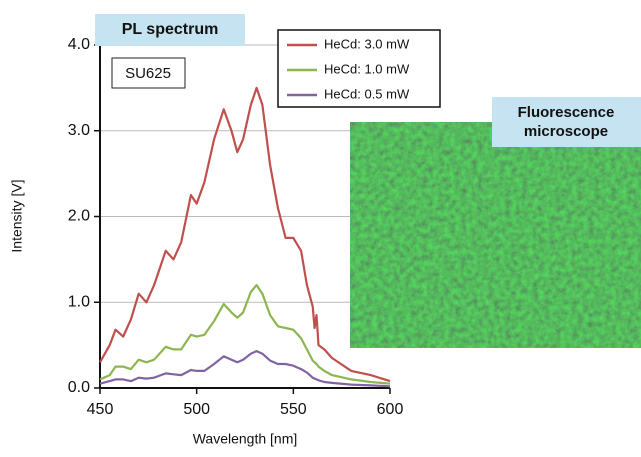 Image resolution: width=641 pixels, height=457 pixels. Describe the element at coordinates (79, 387) in the screenshot. I see `y-tick-label: 0.0` at that location.